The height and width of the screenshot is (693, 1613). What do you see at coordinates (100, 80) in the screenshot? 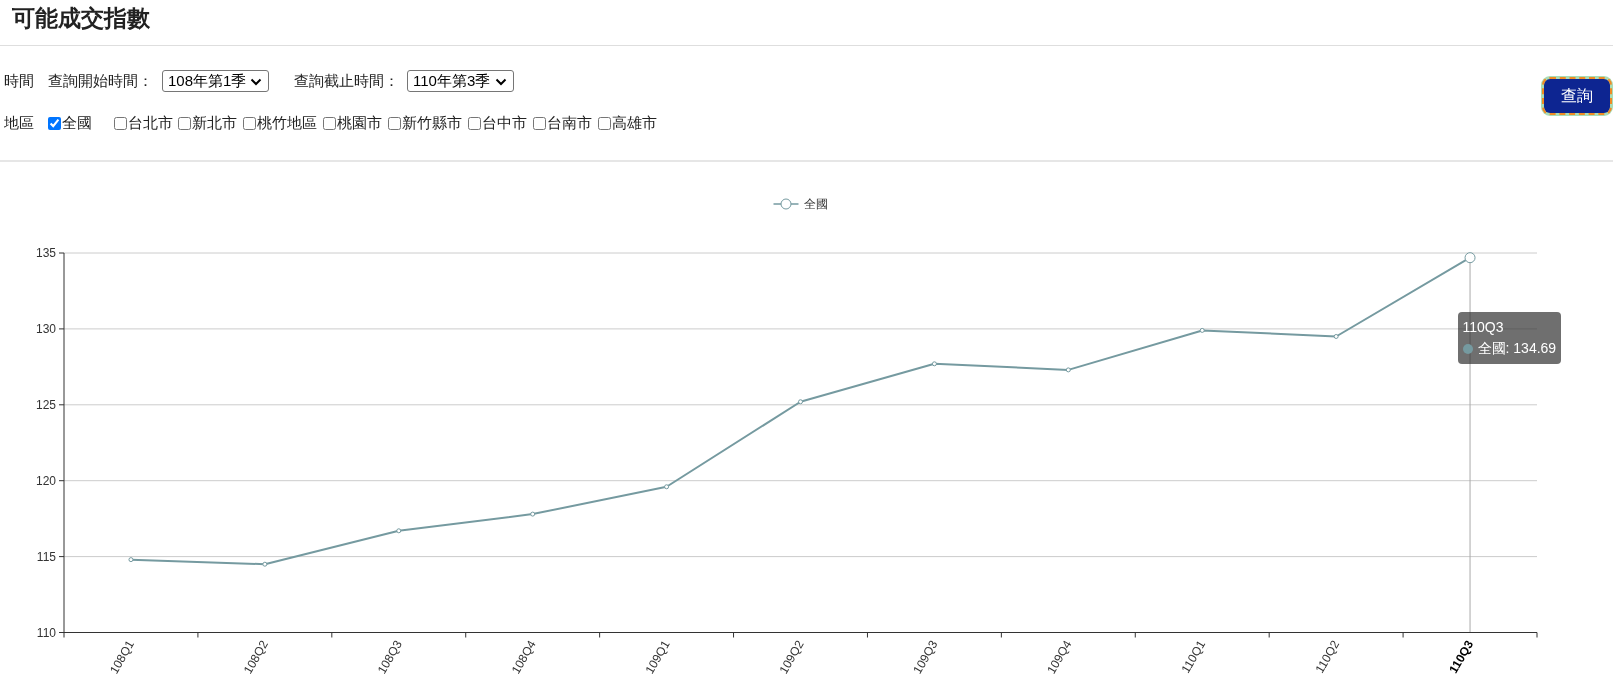
I see `label: 查詢開始時間：` at bounding box center [100, 80].